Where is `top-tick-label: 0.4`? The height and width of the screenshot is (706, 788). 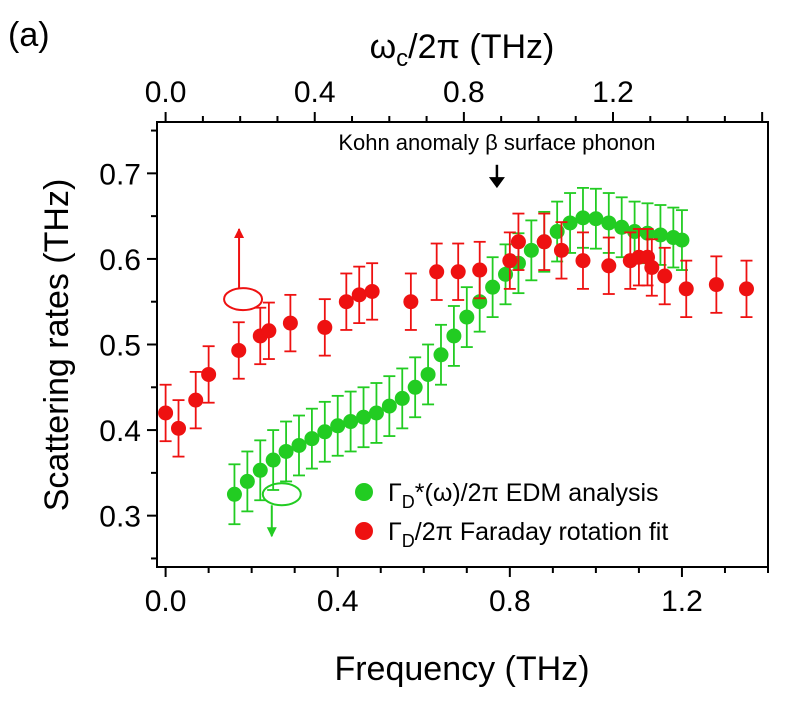 top-tick-label: 0.4 is located at coordinates (315, 92).